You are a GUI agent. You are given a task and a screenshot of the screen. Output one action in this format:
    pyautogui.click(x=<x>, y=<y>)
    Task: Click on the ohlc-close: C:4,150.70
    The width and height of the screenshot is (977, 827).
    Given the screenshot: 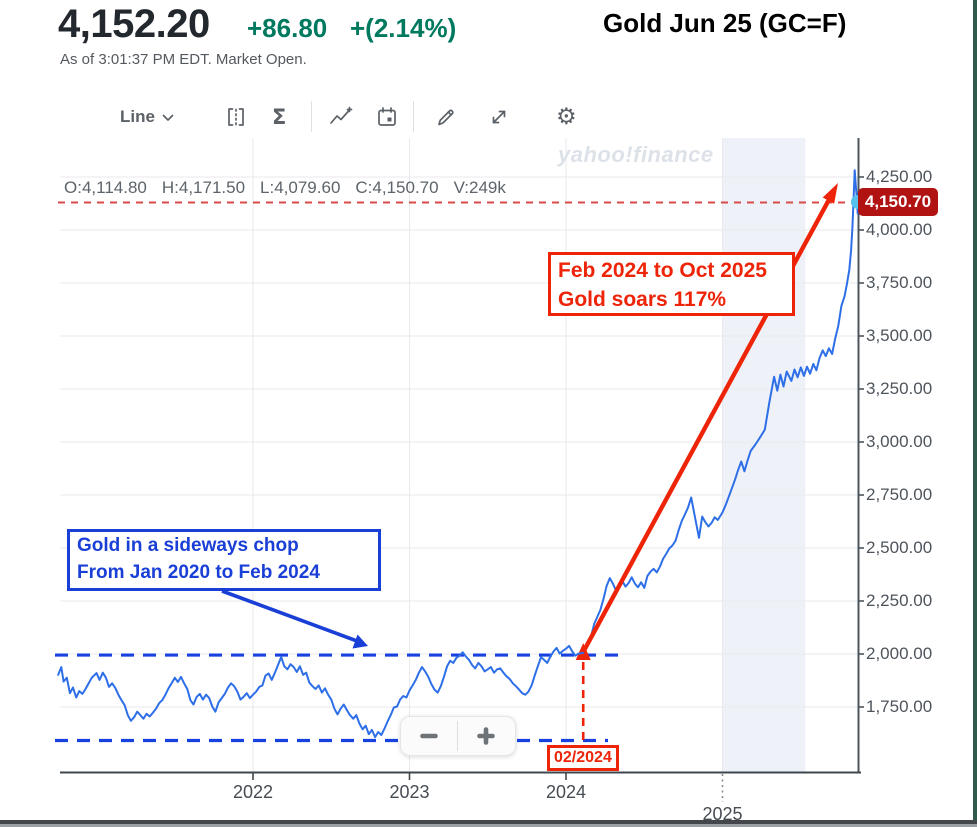 What is the action you would take?
    pyautogui.click(x=397, y=187)
    